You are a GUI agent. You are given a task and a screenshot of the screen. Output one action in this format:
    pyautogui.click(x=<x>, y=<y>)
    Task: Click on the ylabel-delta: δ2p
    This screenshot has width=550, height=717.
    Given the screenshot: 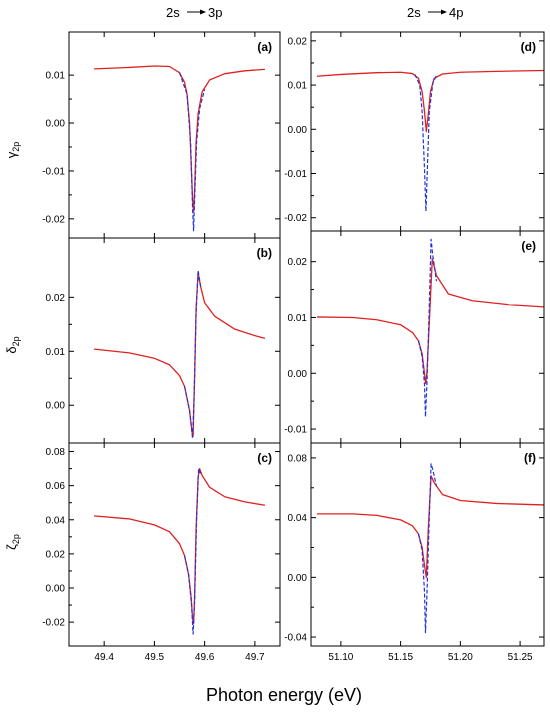 What is the action you would take?
    pyautogui.click(x=12, y=344)
    